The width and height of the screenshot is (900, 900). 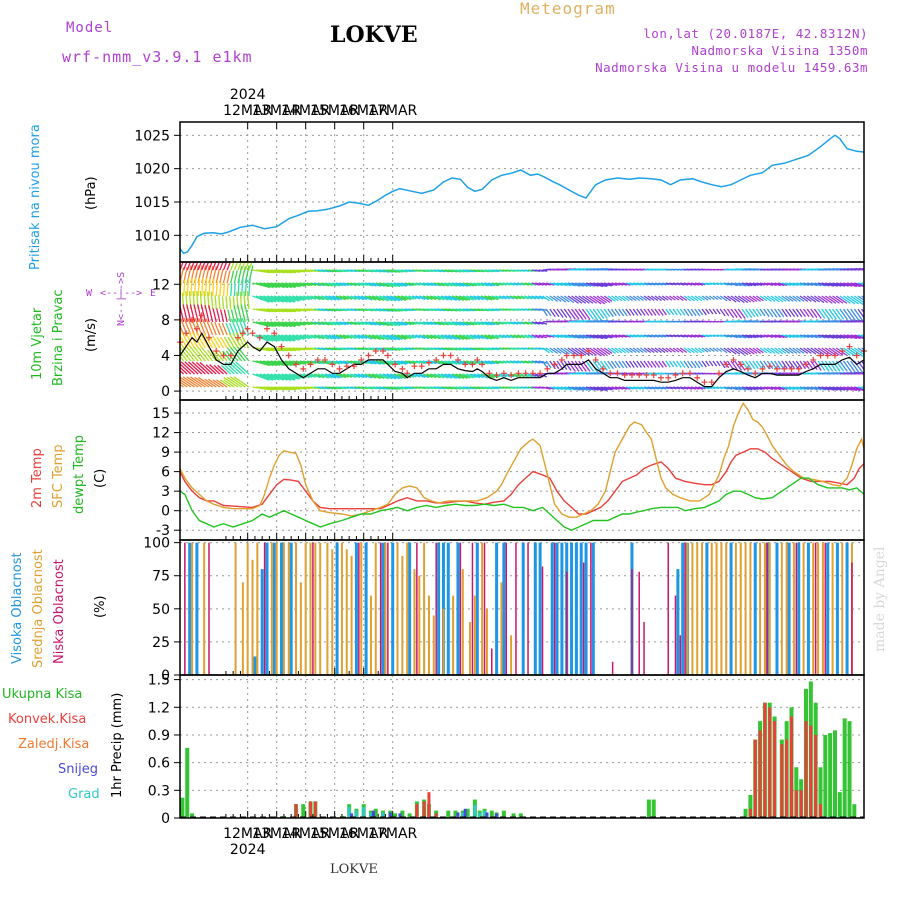 I want to click on panel-pressure, so click(x=519, y=192).